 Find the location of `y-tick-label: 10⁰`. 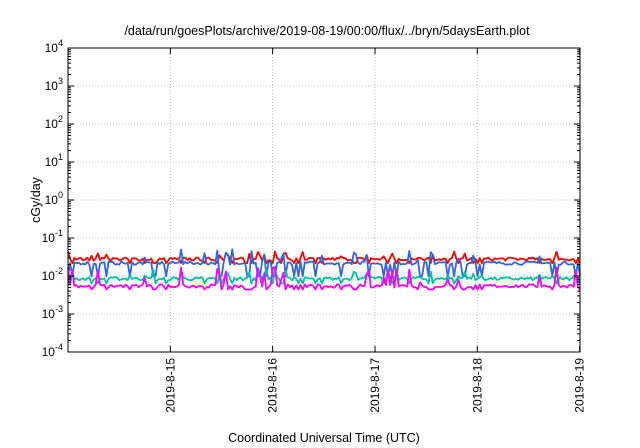

y-tick-label: 10⁰ is located at coordinates (54, 198).